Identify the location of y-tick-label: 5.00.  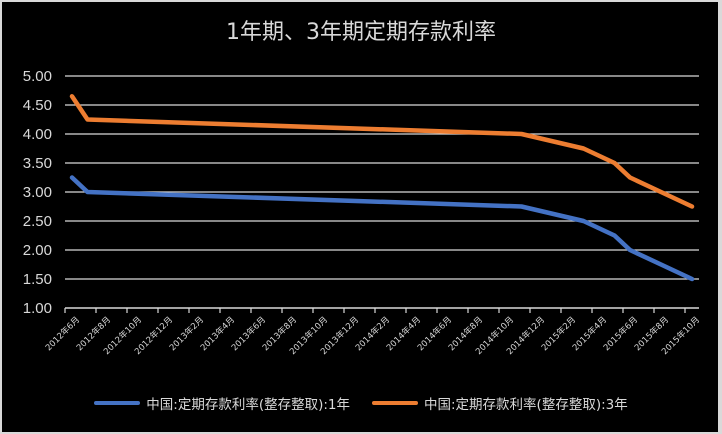
(37, 76).